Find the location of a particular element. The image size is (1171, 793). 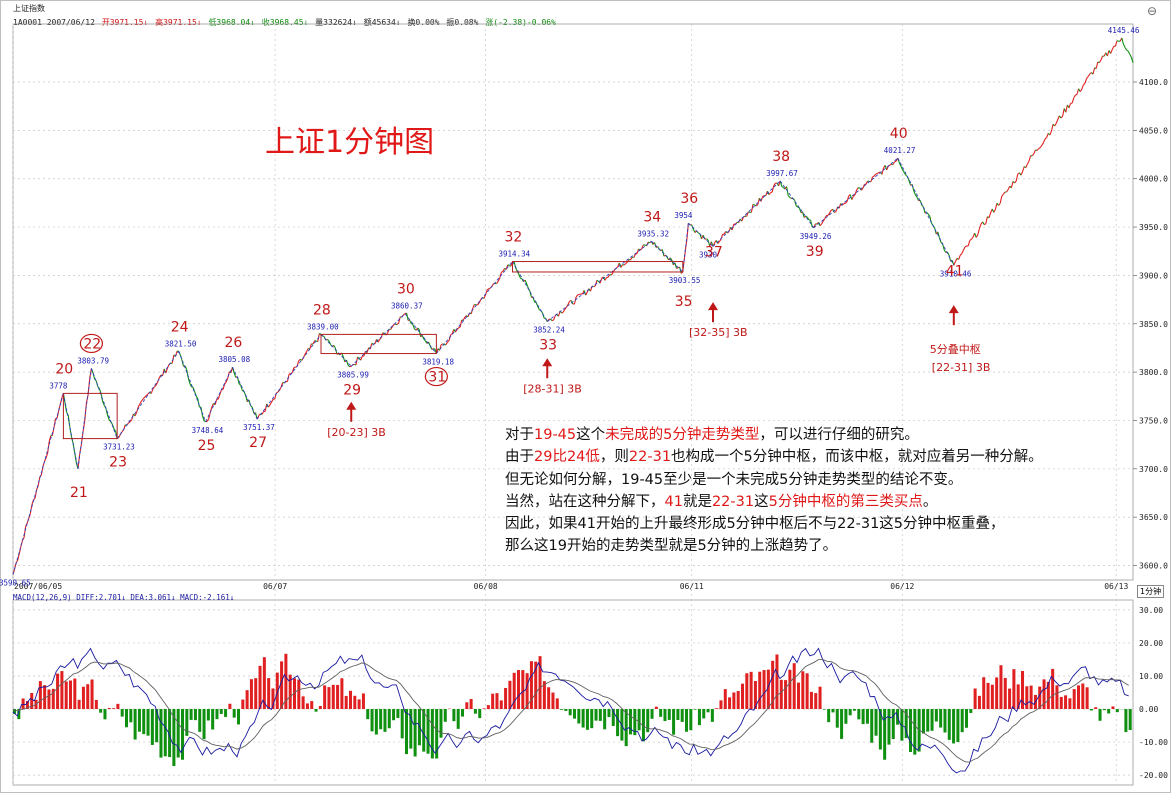

note-segment: 那么这19开始的走势类型就是5分钟的上涨趋势了。 is located at coordinates (671, 546).